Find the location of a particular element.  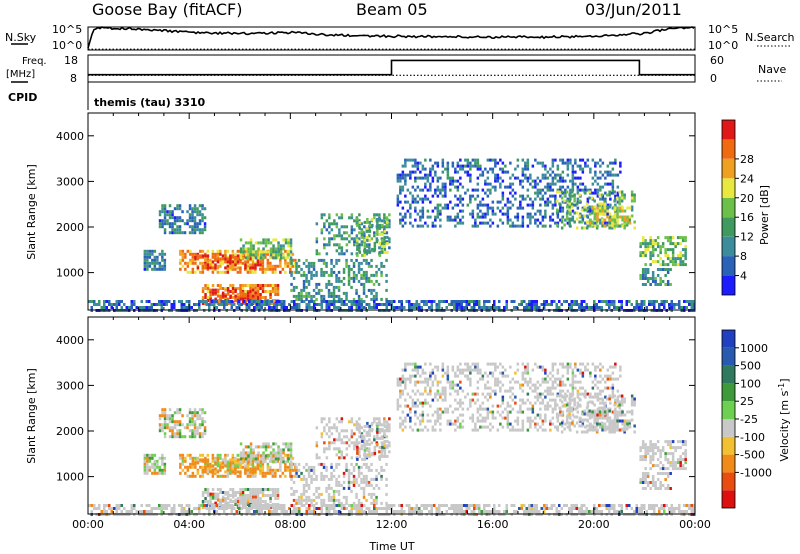

freq-tick-bottom: 8 is located at coordinates (73, 78).